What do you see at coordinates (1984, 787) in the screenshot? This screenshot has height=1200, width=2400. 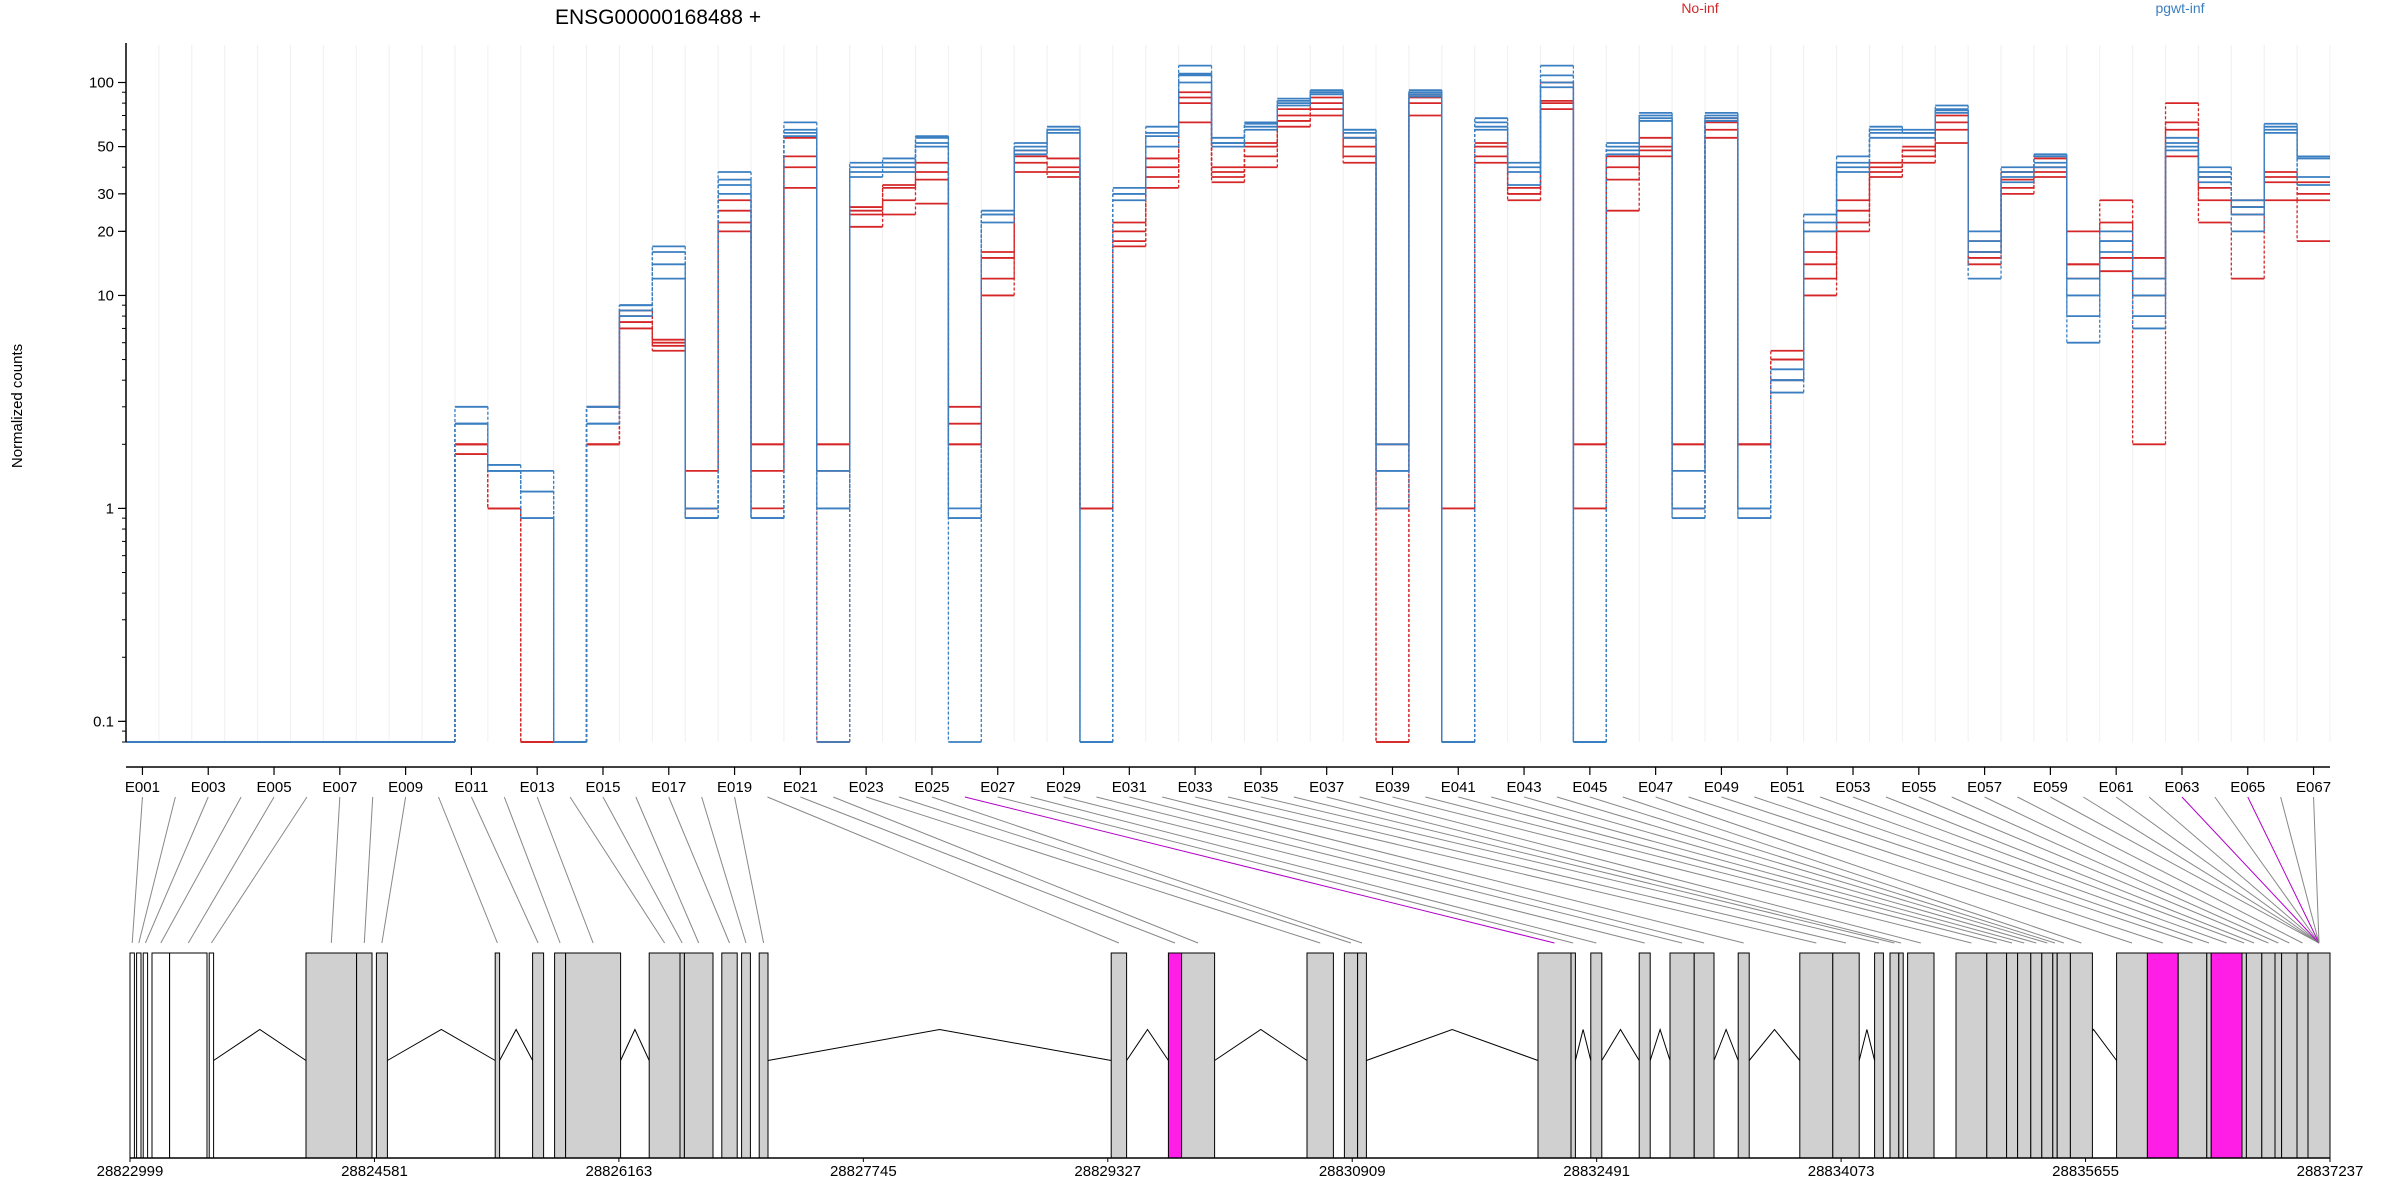 I see `x-tick-label: E057` at bounding box center [1984, 787].